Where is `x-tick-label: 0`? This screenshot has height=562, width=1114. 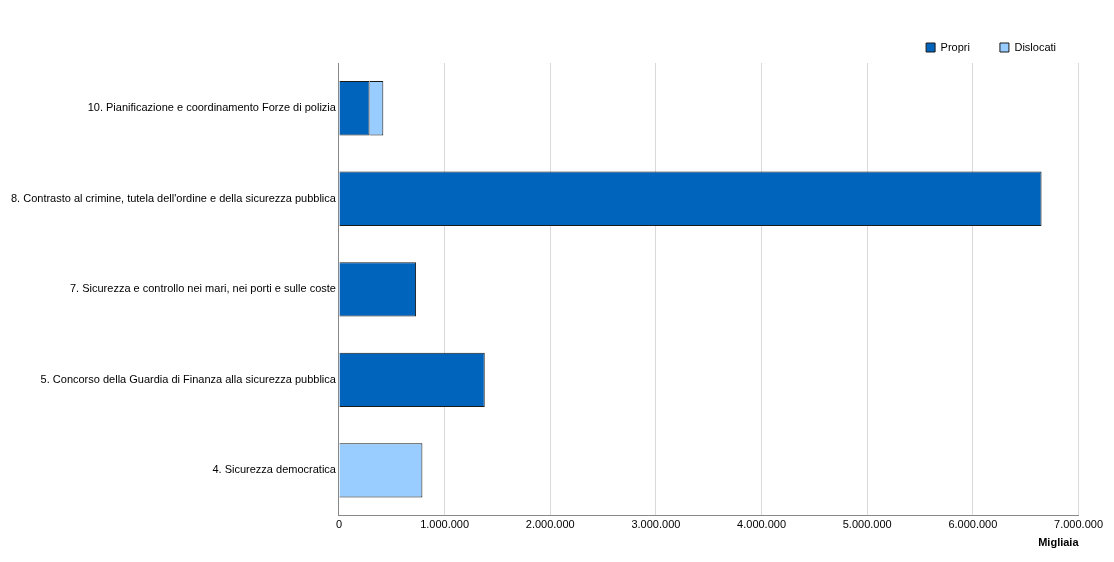 x-tick-label: 0 is located at coordinates (338, 524).